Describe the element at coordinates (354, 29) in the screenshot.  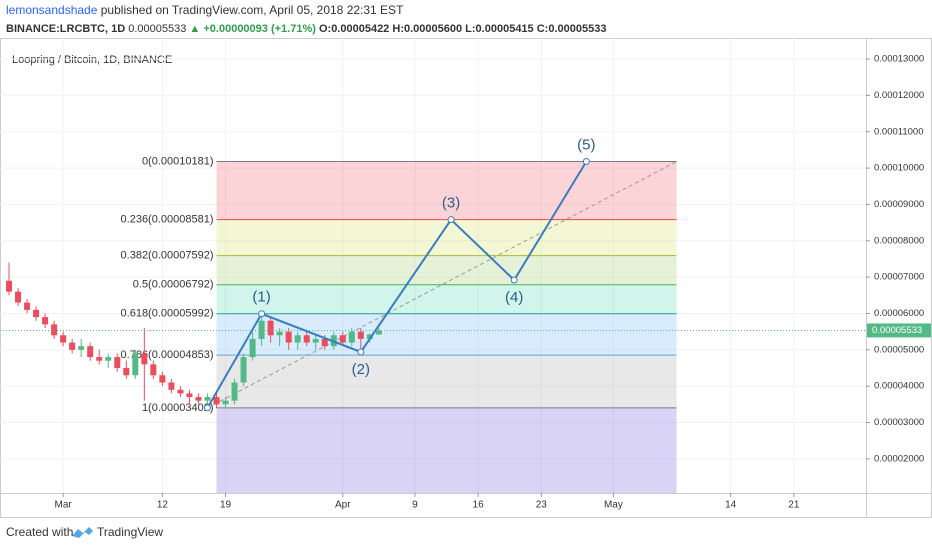
I see `ohlc-open: O:0.00005422` at that location.